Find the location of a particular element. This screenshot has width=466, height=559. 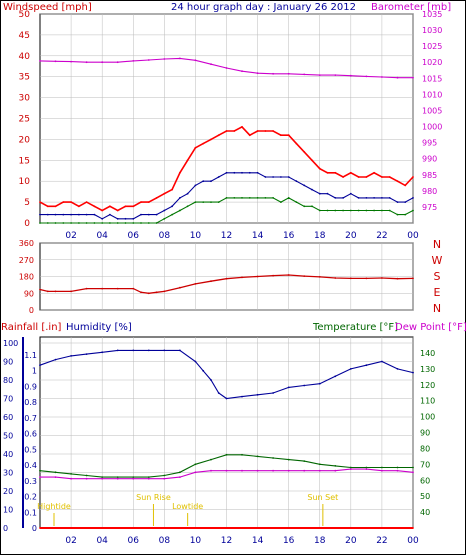

baro-y-tick-label: 995 is located at coordinates (429, 143).